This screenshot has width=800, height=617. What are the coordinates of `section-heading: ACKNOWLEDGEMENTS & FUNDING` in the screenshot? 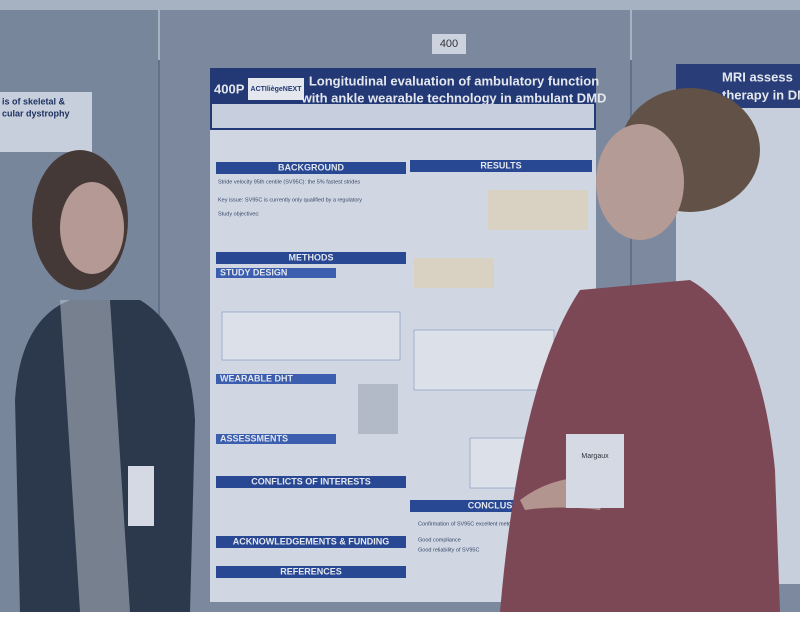 It's located at (311, 541).